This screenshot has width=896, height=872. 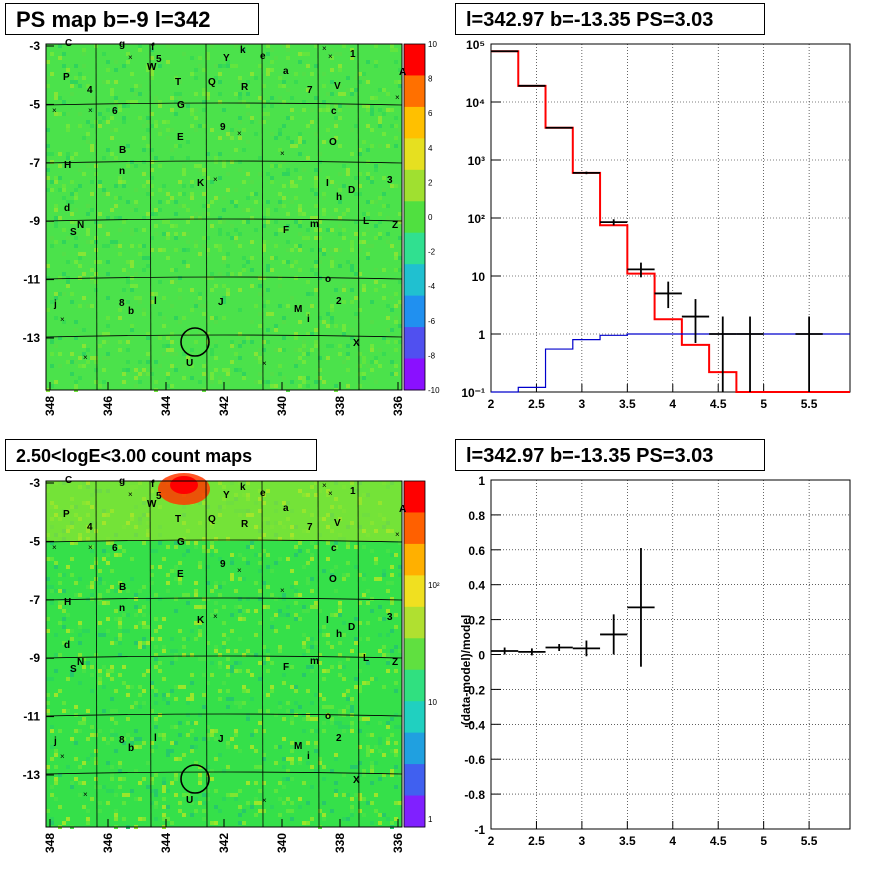 I want to click on source-label: h, so click(x=339, y=197).